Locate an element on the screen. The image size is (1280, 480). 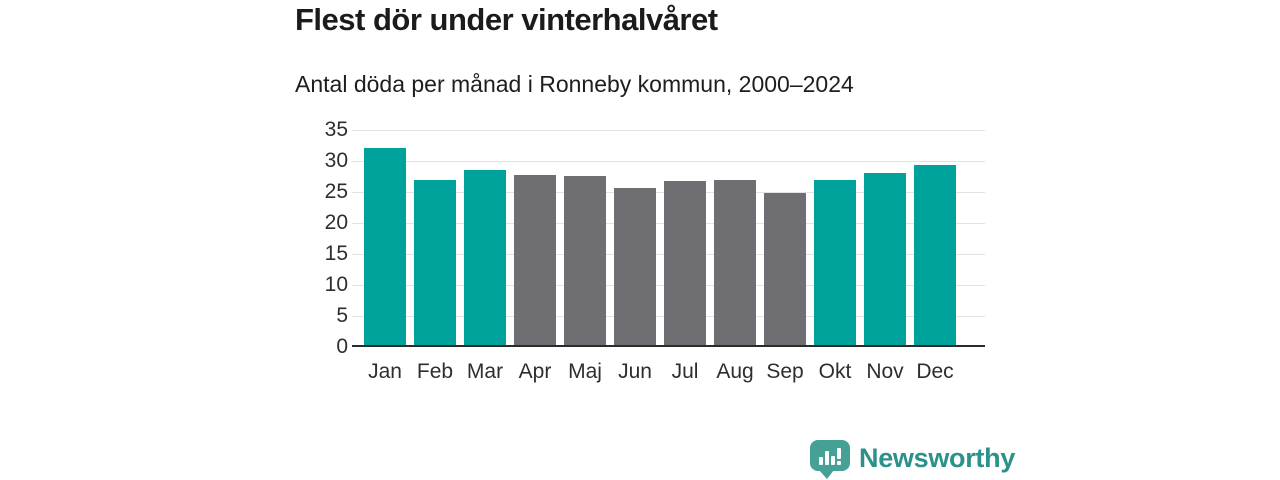
bar-aug is located at coordinates (735, 263).